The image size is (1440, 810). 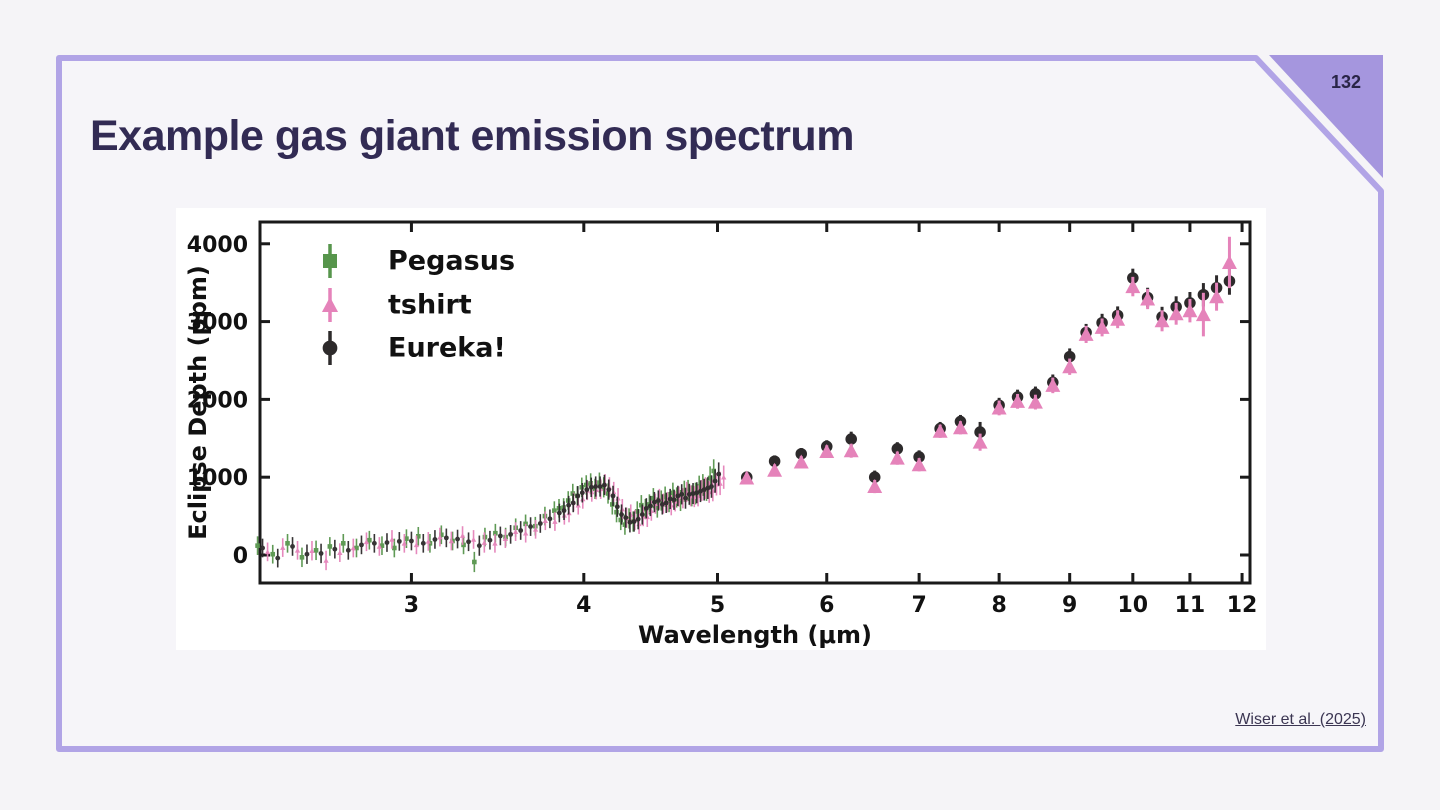 What do you see at coordinates (240, 556) in the screenshot?
I see `y-tick-label-0: 0` at bounding box center [240, 556].